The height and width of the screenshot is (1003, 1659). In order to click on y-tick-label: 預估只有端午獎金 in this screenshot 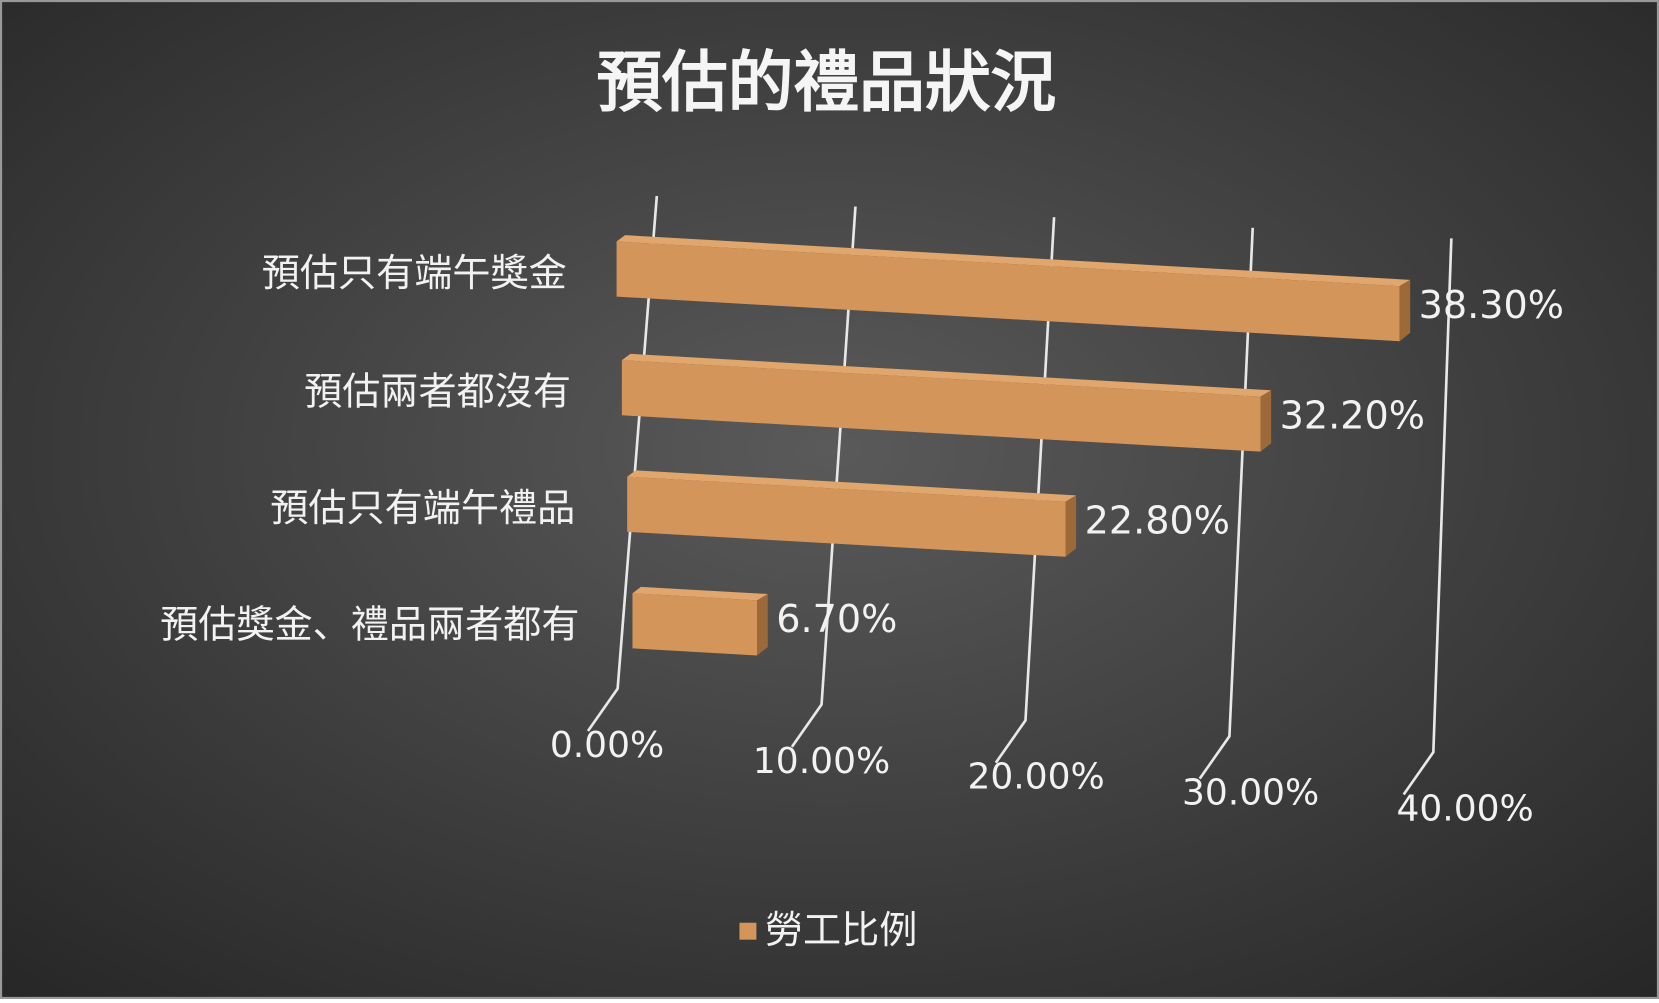, I will do `click(414, 273)`.